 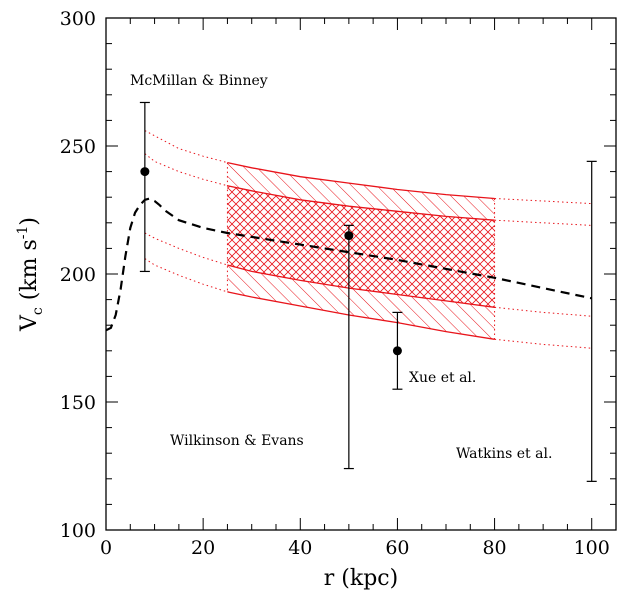 I want to click on y-axis-title-sup: -1, so click(x=23, y=233).